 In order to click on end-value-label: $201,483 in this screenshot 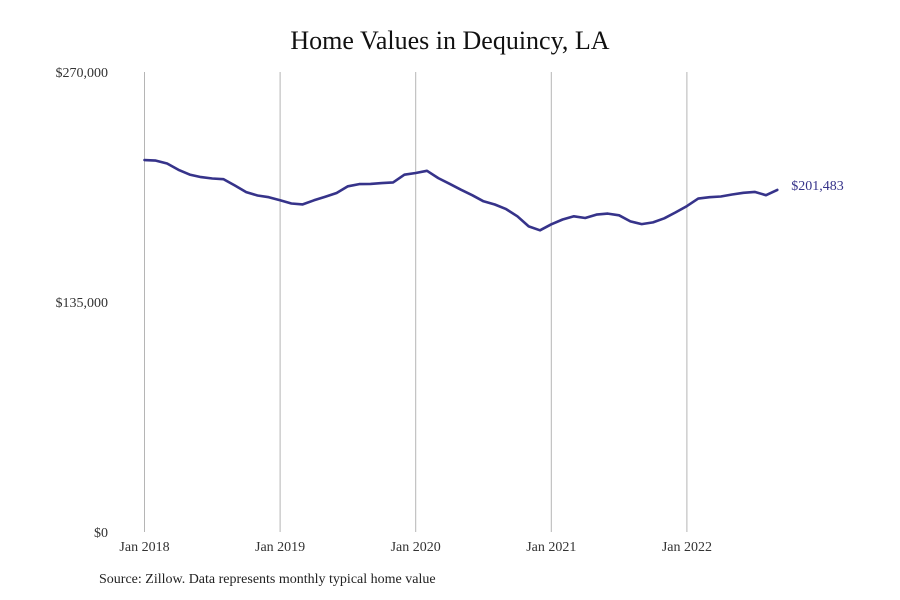, I will do `click(817, 186)`.